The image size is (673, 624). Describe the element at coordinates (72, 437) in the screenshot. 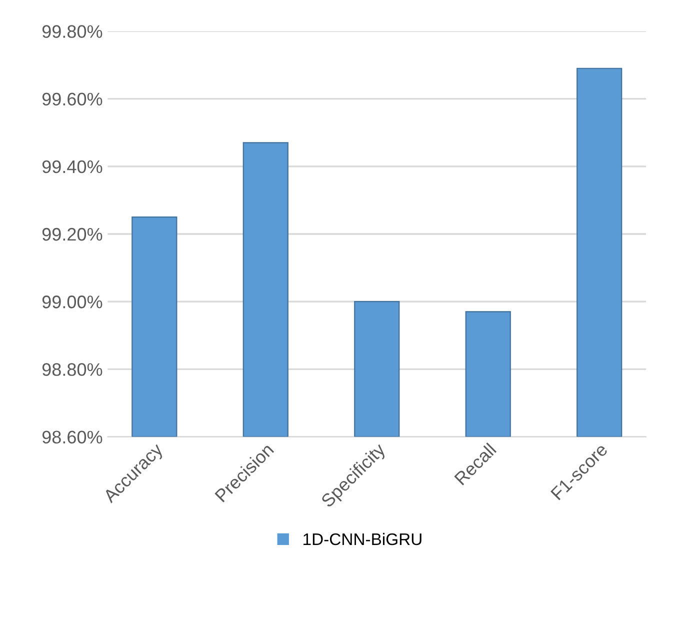

I see `y-tick-label: 98.60%` at that location.